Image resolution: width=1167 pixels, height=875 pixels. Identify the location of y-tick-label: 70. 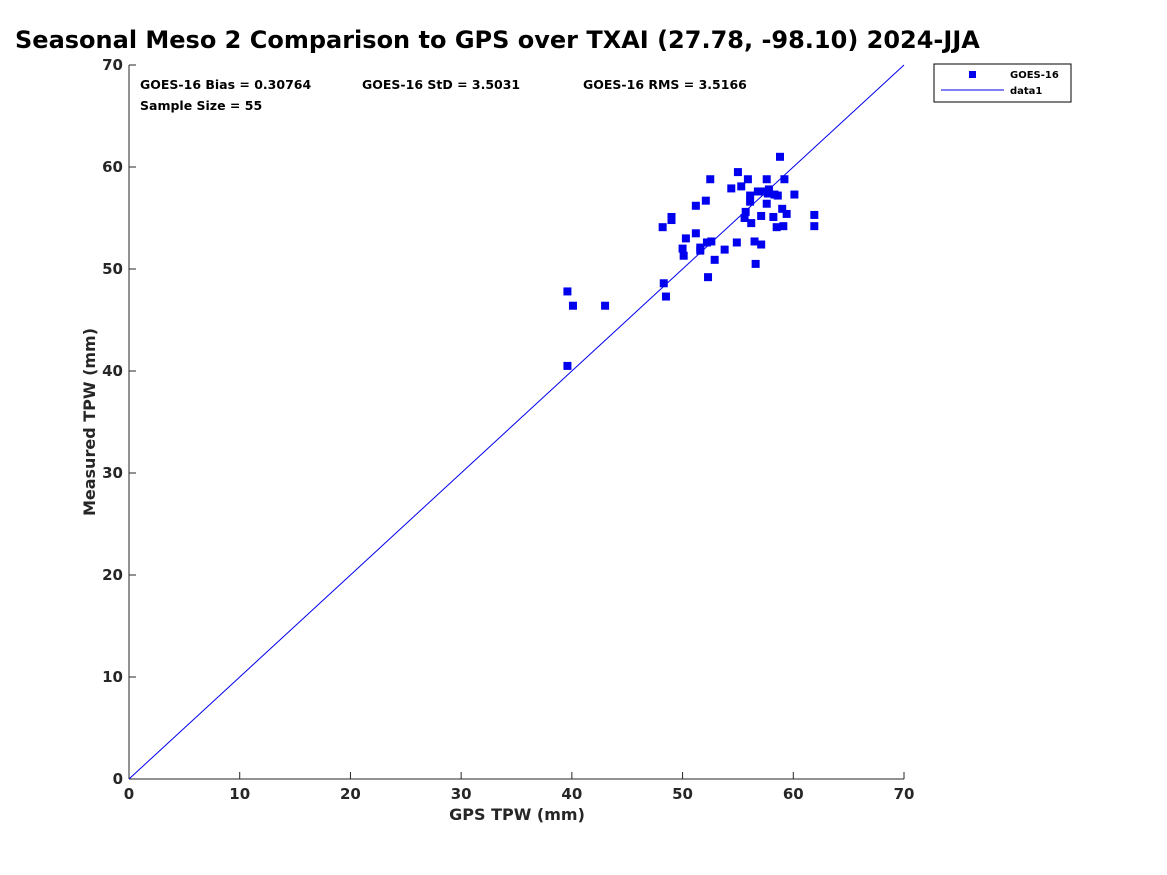
(112, 65).